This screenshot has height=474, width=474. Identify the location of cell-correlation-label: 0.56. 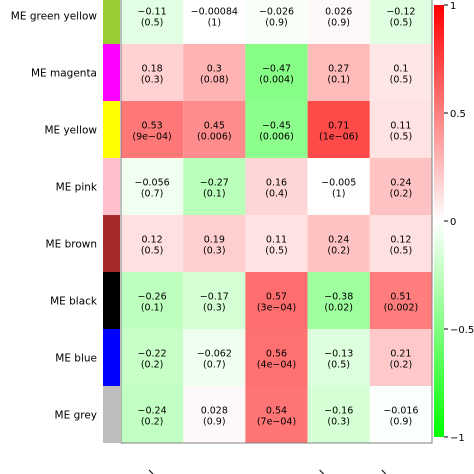
(276, 354).